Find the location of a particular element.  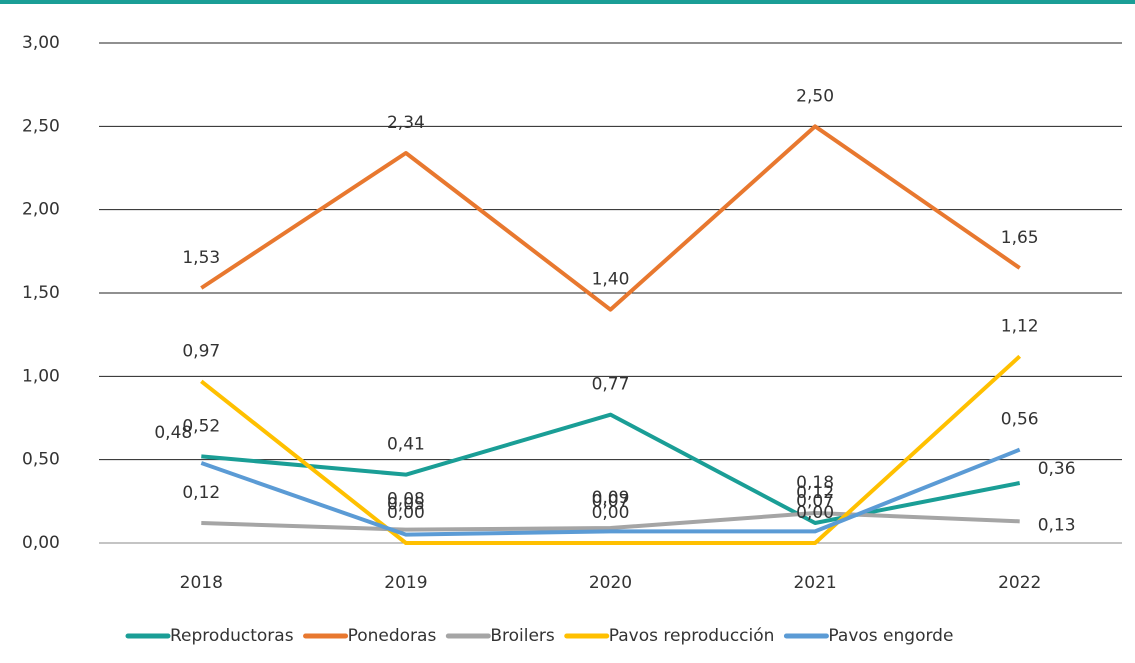

data-label: 0,97 is located at coordinates (201, 351).